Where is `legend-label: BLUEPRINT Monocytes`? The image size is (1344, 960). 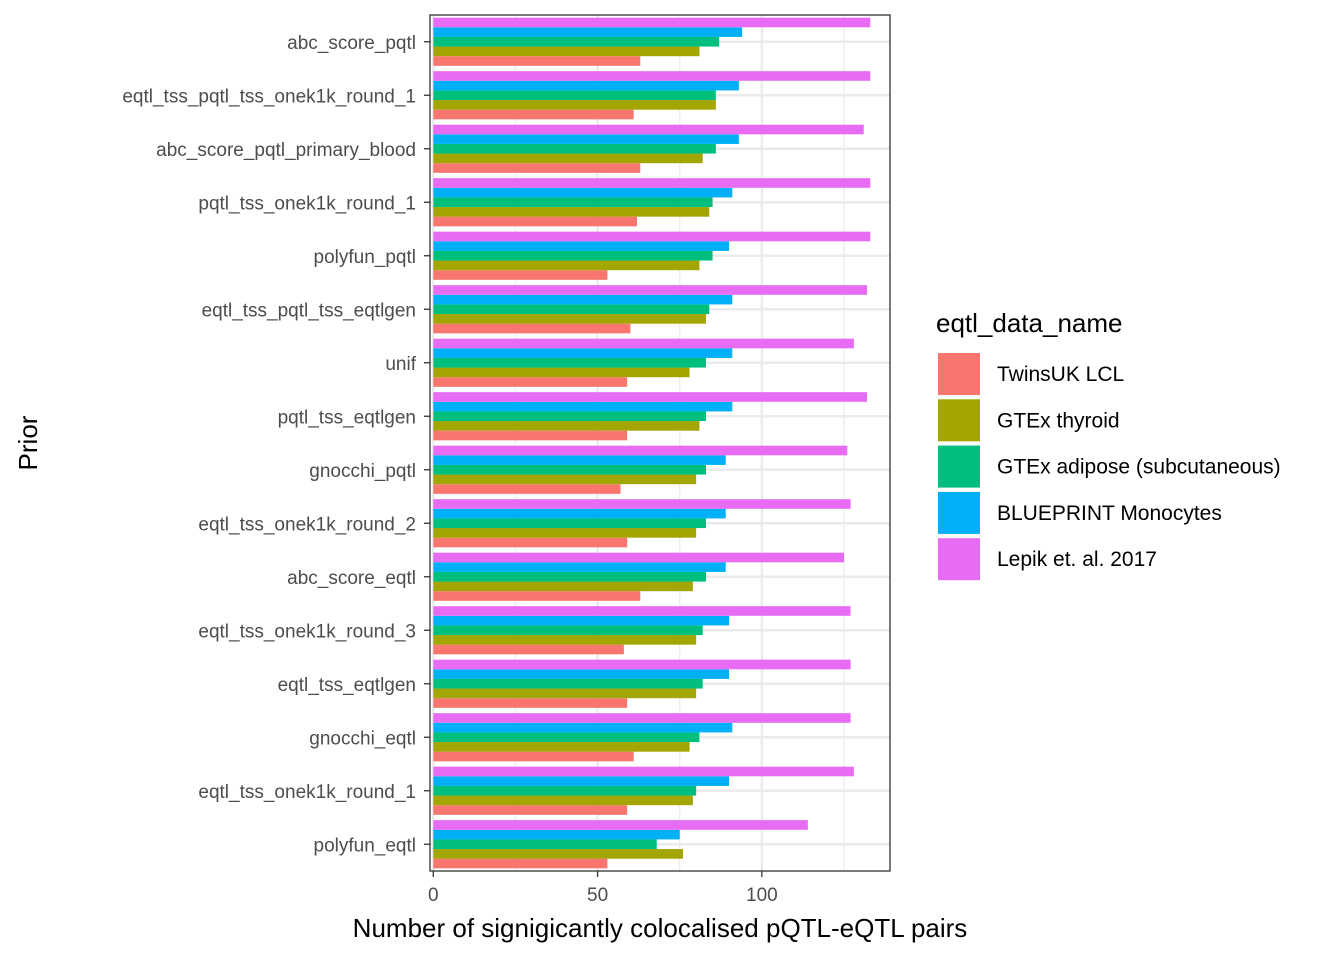
legend-label: BLUEPRINT Monocytes is located at coordinates (1109, 513).